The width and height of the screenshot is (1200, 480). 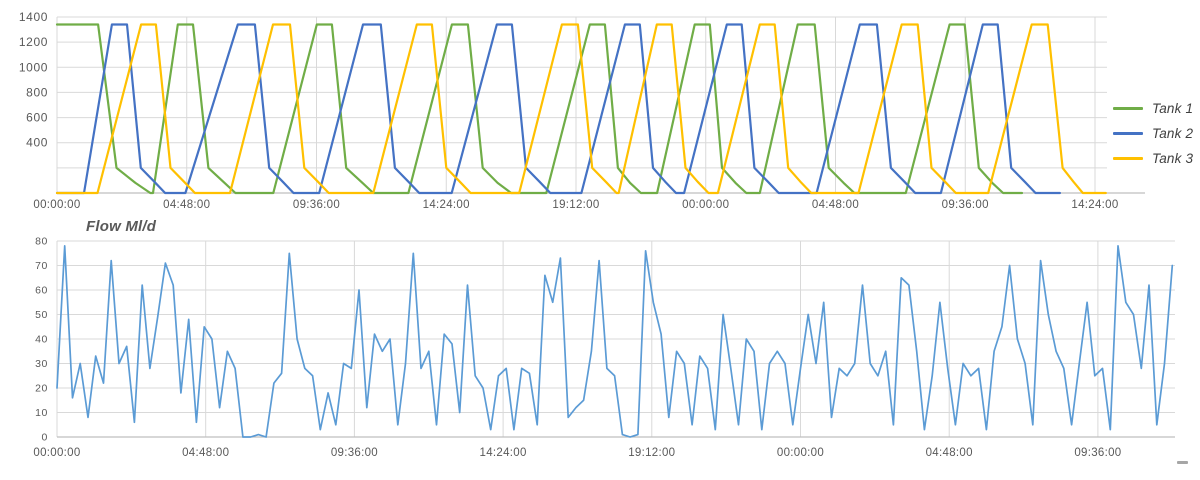 I want to click on y-tick-label: 800, so click(x=37, y=92).